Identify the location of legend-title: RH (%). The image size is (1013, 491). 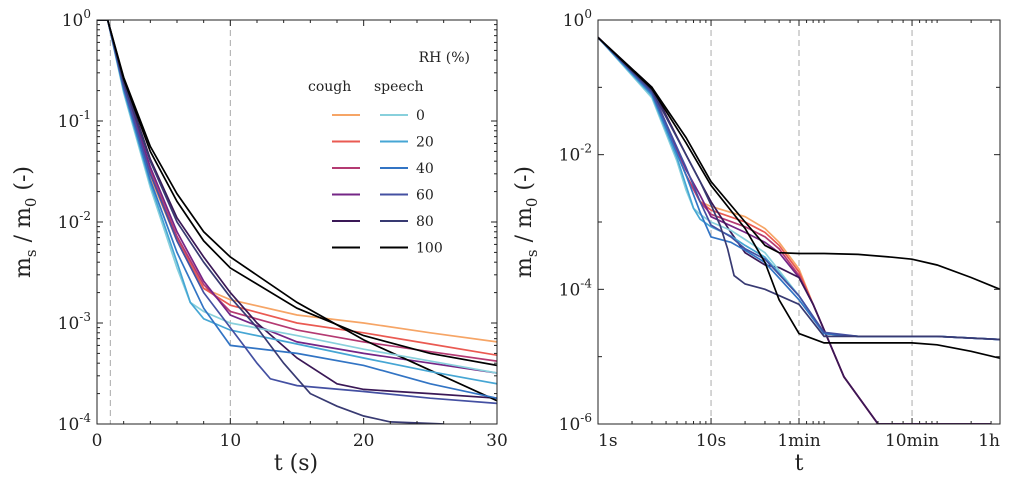
(444, 58).